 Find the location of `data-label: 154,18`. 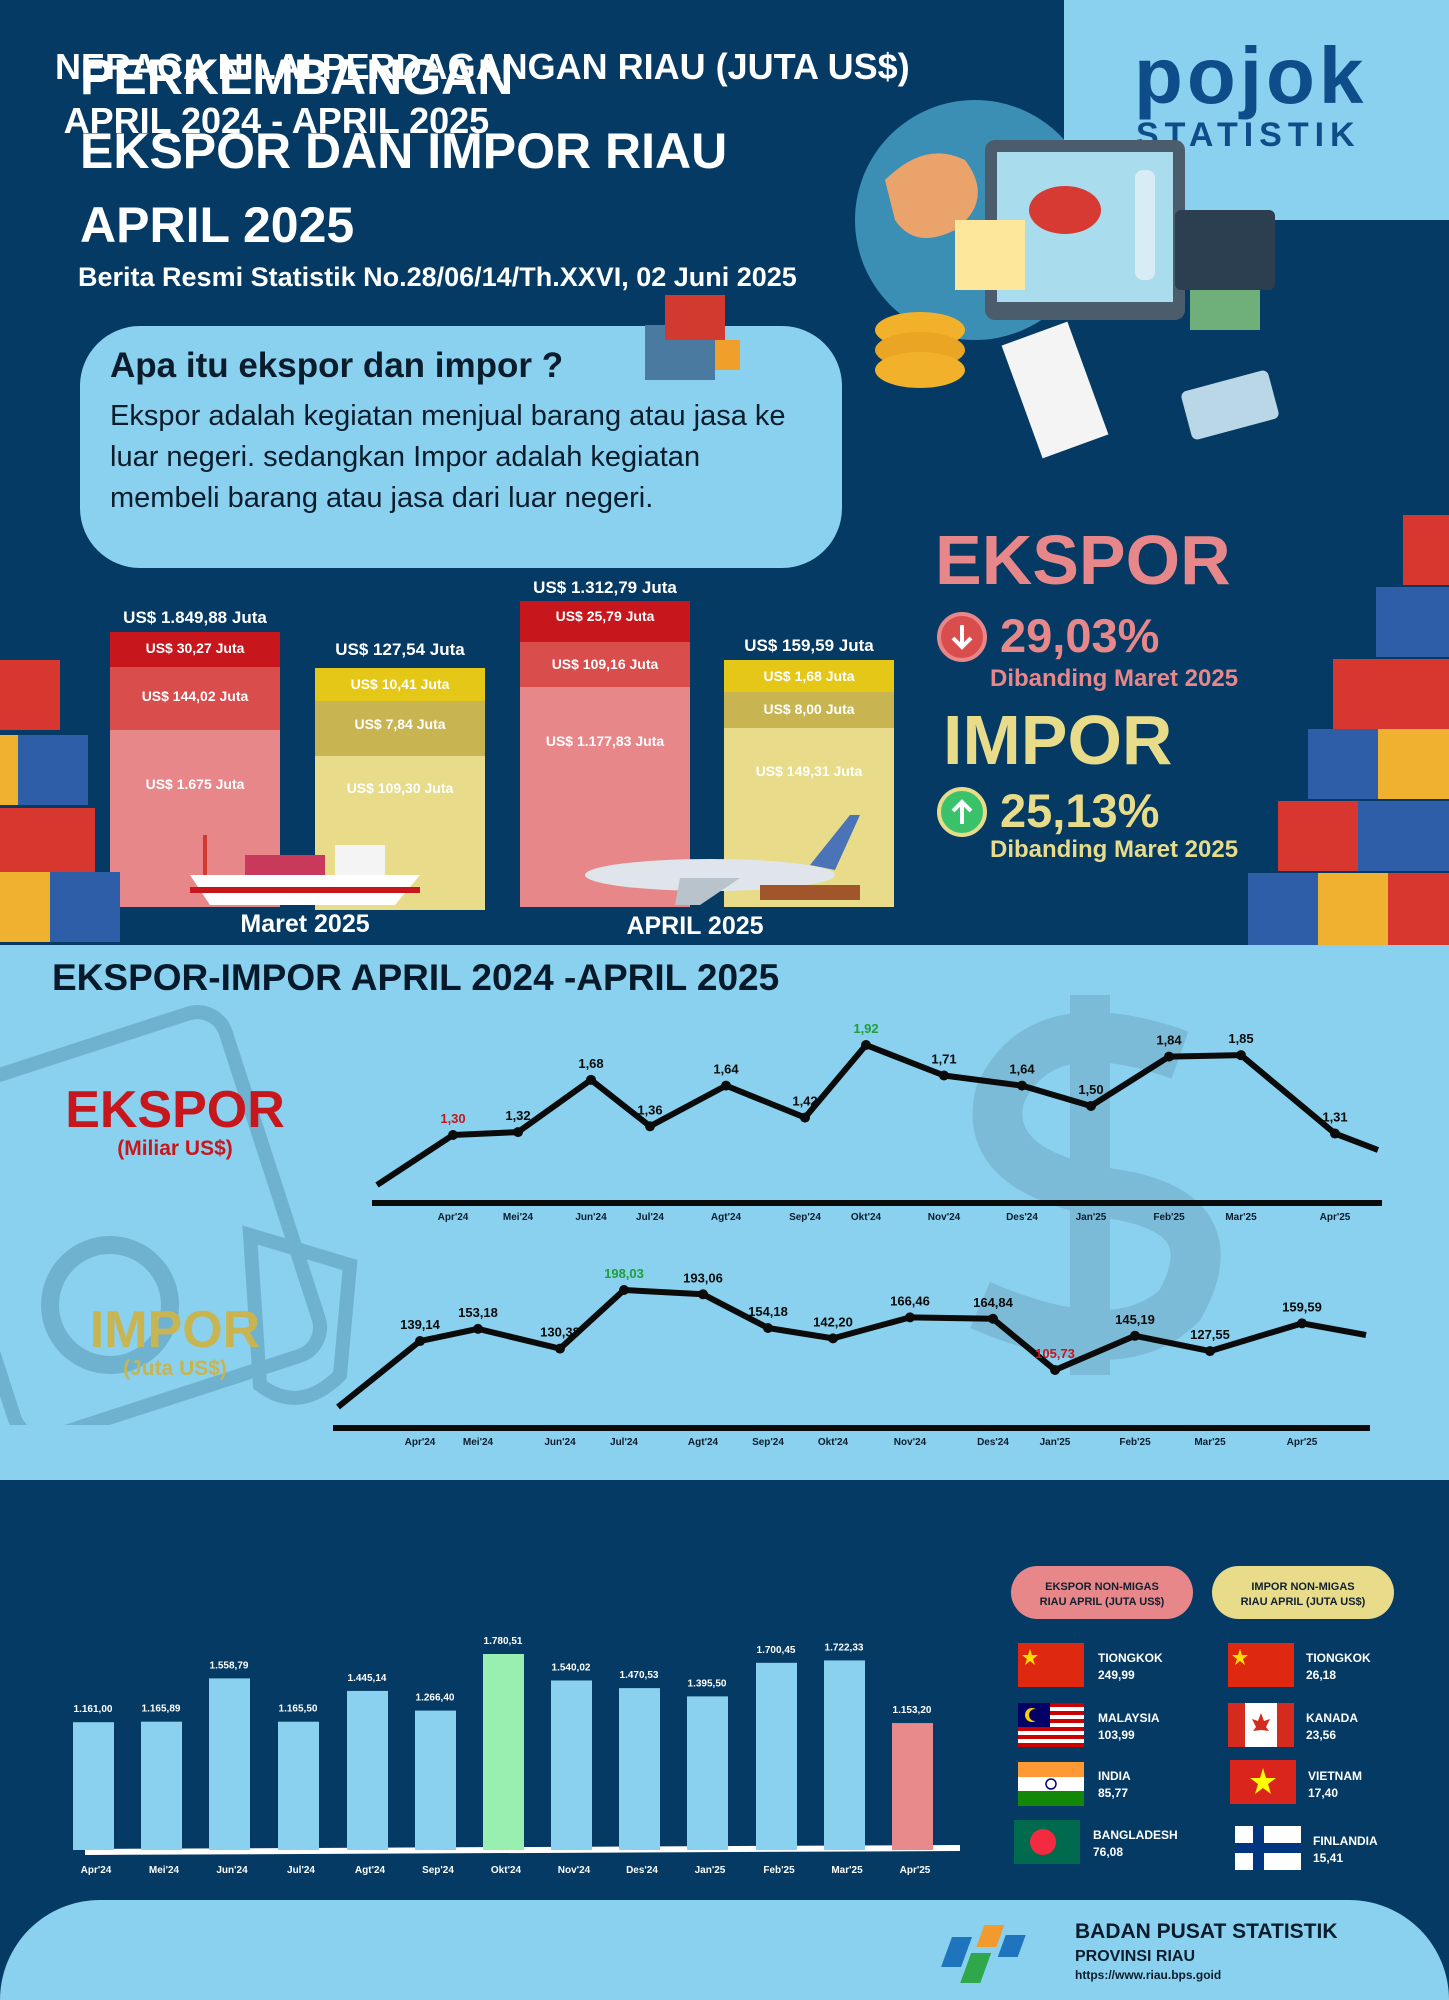

data-label: 154,18 is located at coordinates (768, 1311).